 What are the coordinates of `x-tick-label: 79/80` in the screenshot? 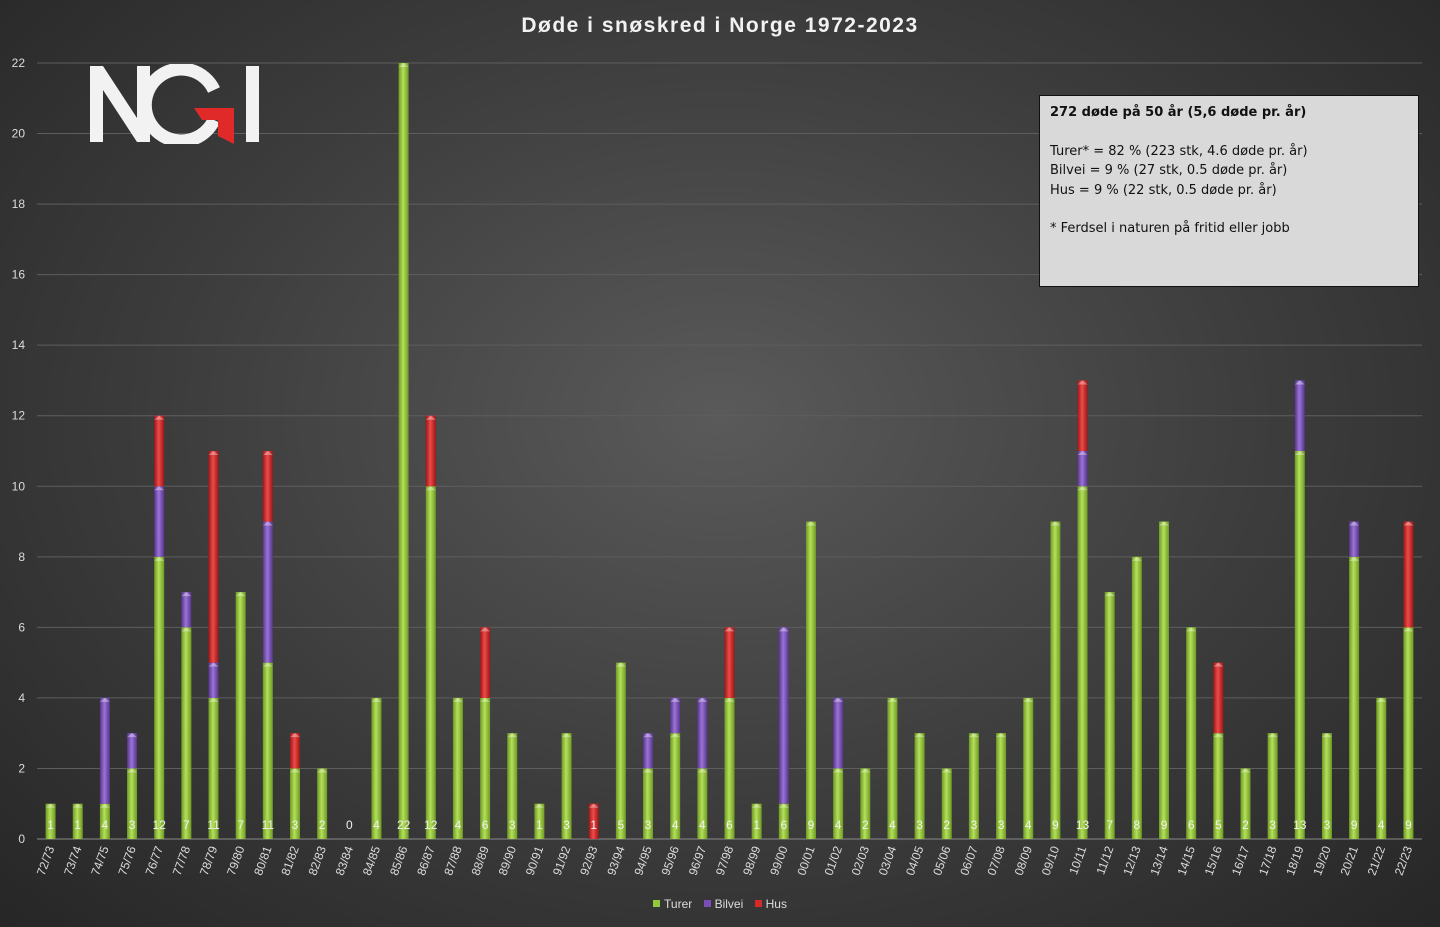 It's located at (236, 860).